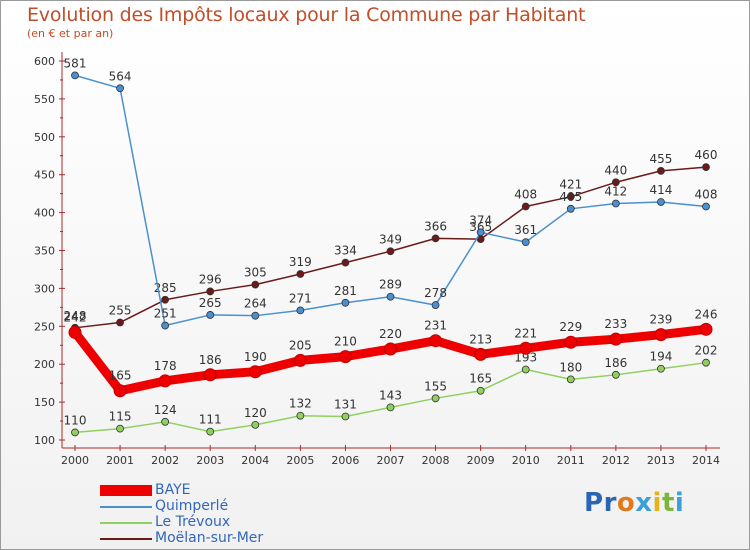 The image size is (750, 550). What do you see at coordinates (660, 159) in the screenshot?
I see `data-label-mo-lan-sur-mer: 455` at bounding box center [660, 159].